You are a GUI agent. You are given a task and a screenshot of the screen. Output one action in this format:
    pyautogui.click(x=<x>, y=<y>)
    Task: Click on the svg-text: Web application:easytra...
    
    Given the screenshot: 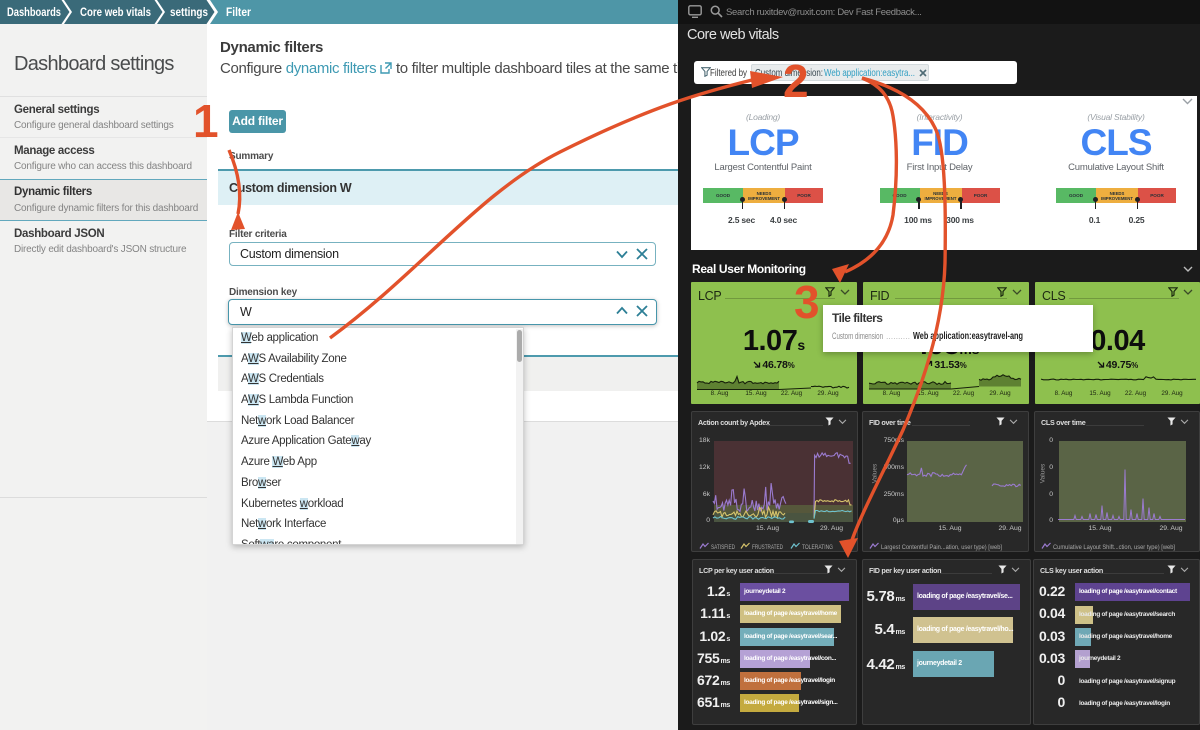 What is the action you would take?
    pyautogui.click(x=869, y=73)
    